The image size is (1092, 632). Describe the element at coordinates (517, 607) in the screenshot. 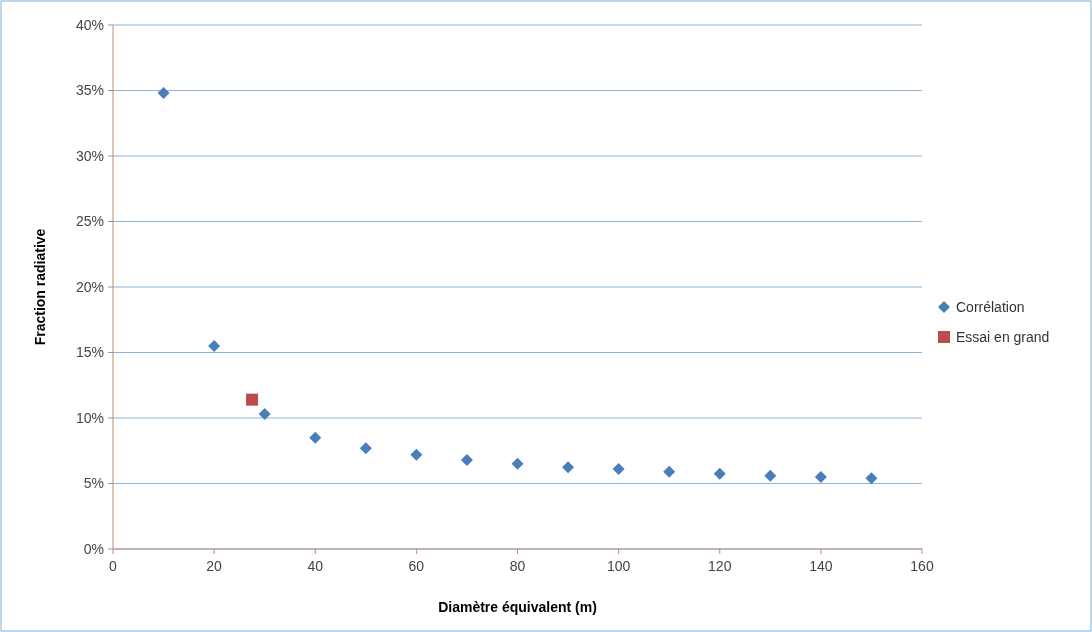

I see `x-axis-title: Diamètre équivalent (m)` at that location.